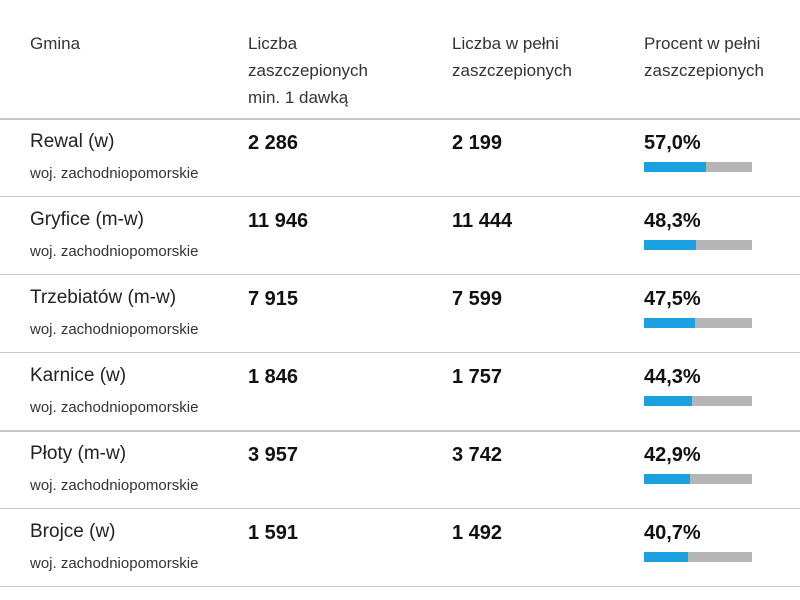 This screenshot has width=800, height=600. What do you see at coordinates (87, 219) in the screenshot?
I see `gmina-name: Gryfice (m-w)` at bounding box center [87, 219].